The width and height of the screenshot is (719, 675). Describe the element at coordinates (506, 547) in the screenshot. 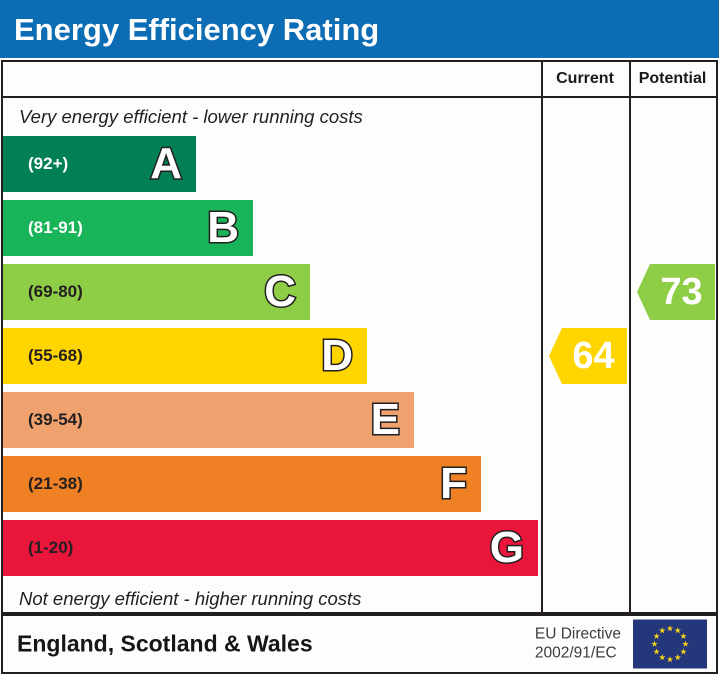

I see `band-letter-g: G` at that location.